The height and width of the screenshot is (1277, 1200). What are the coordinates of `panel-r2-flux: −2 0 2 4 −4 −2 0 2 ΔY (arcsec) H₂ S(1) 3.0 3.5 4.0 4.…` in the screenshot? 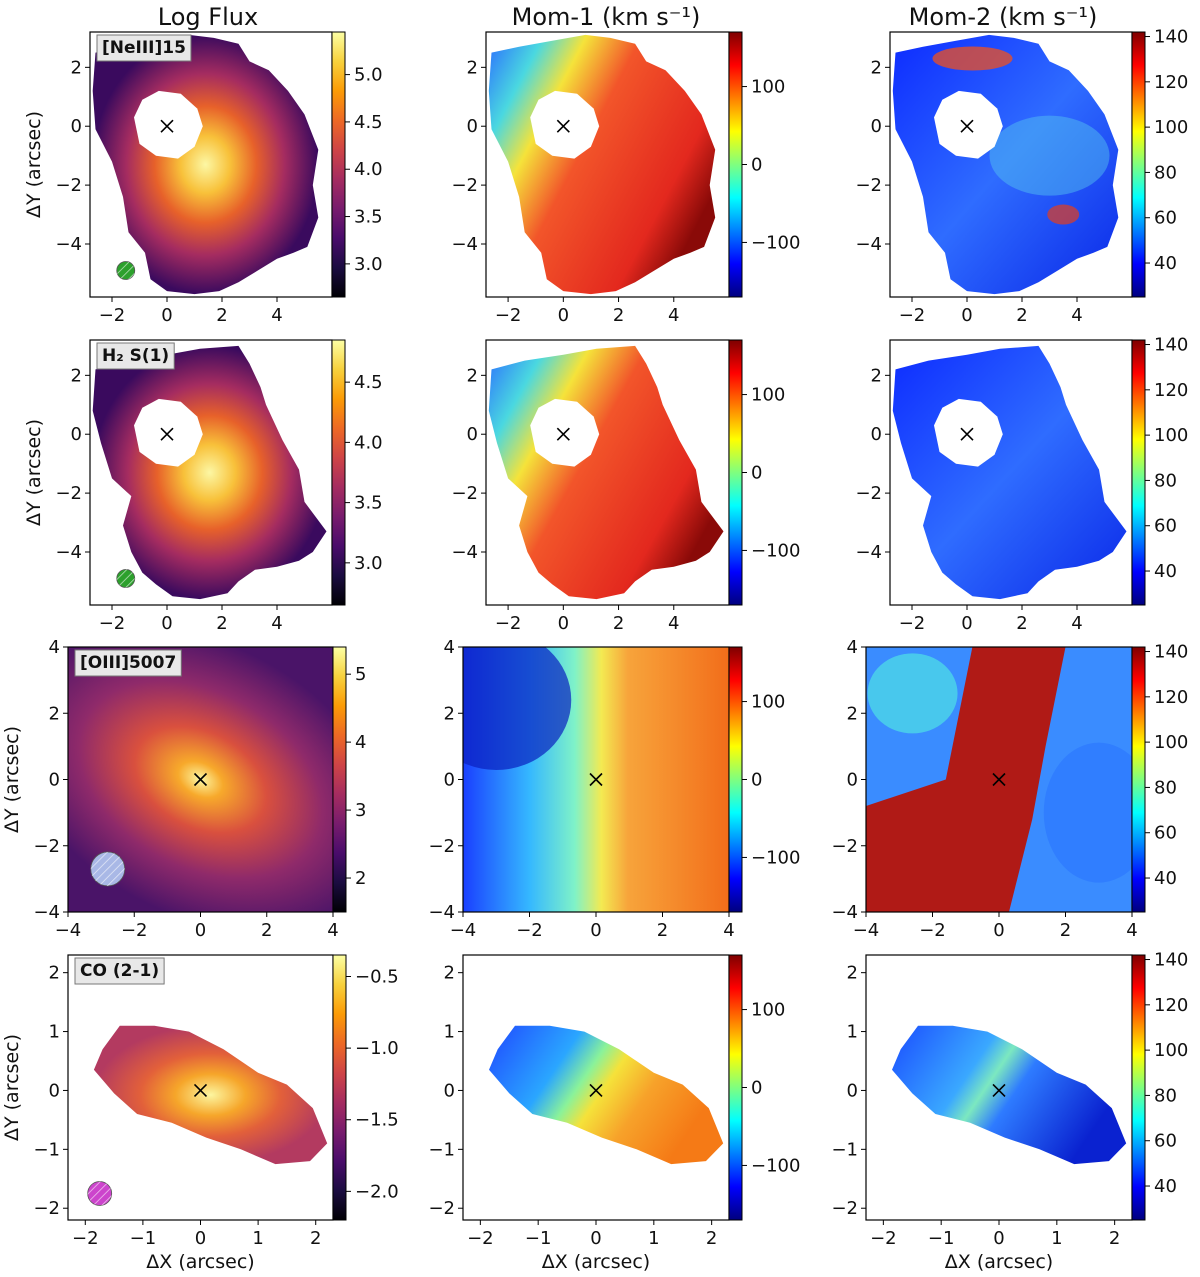 It's located at (203, 486).